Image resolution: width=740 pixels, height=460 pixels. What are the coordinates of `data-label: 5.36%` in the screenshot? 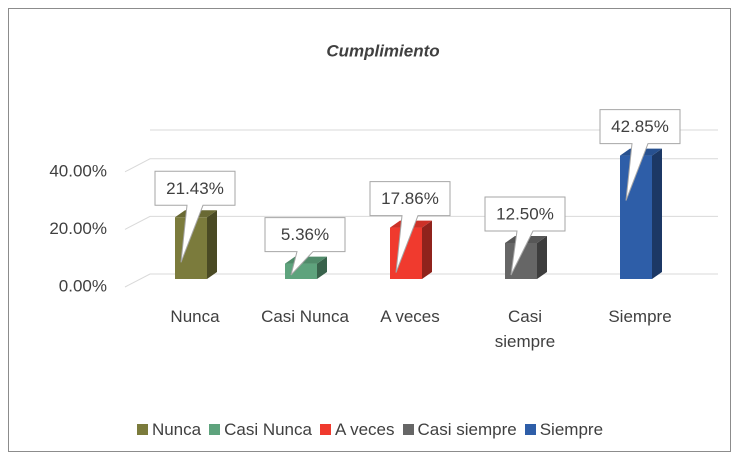 It's located at (305, 234).